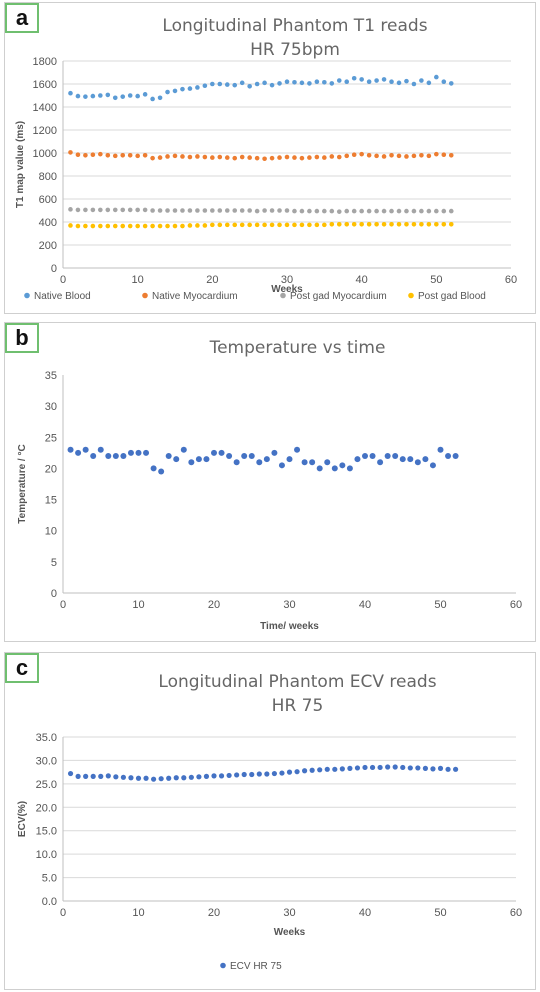 The width and height of the screenshot is (540, 992). Describe the element at coordinates (436, 280) in the screenshot. I see `x-tick-label: 50` at that location.